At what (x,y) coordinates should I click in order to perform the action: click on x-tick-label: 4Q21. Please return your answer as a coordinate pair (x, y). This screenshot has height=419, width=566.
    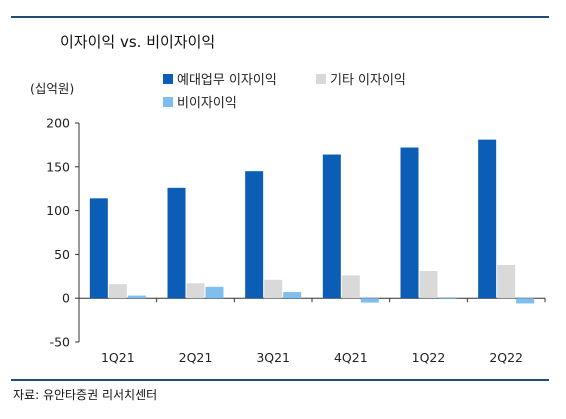
    Looking at the image, I should click on (351, 357).